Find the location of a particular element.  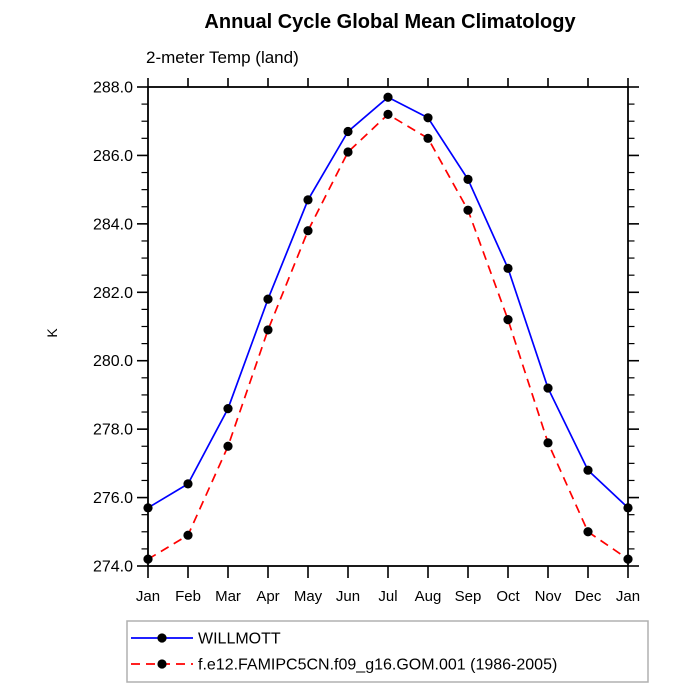

y-tick-label: 274.0 is located at coordinates (113, 567).